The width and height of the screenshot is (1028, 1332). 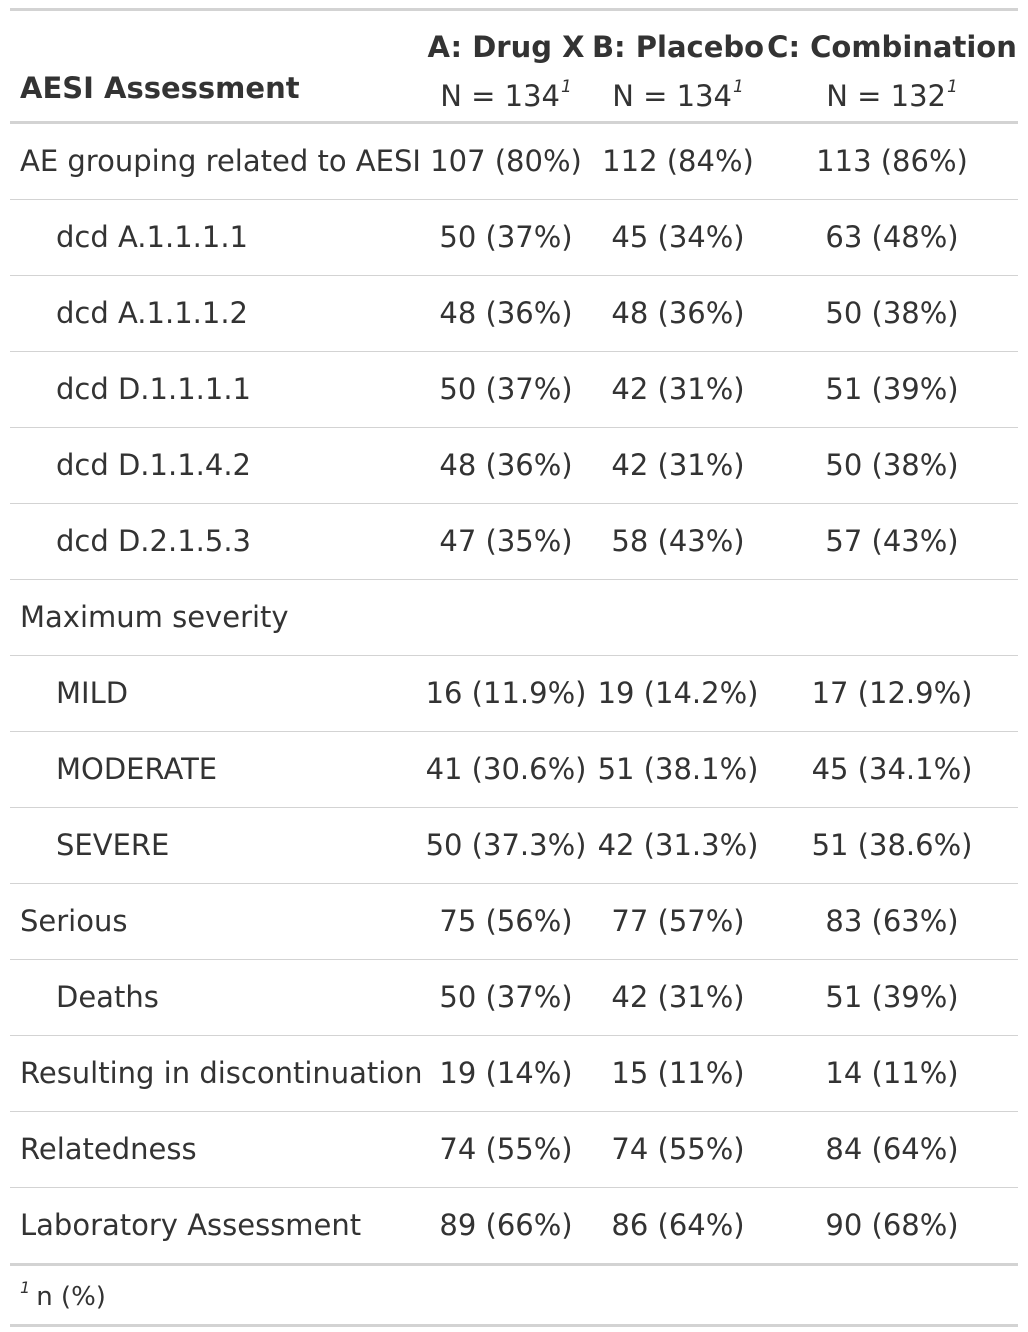 I want to click on table-cell: 51 (38.1%), so click(x=678, y=769).